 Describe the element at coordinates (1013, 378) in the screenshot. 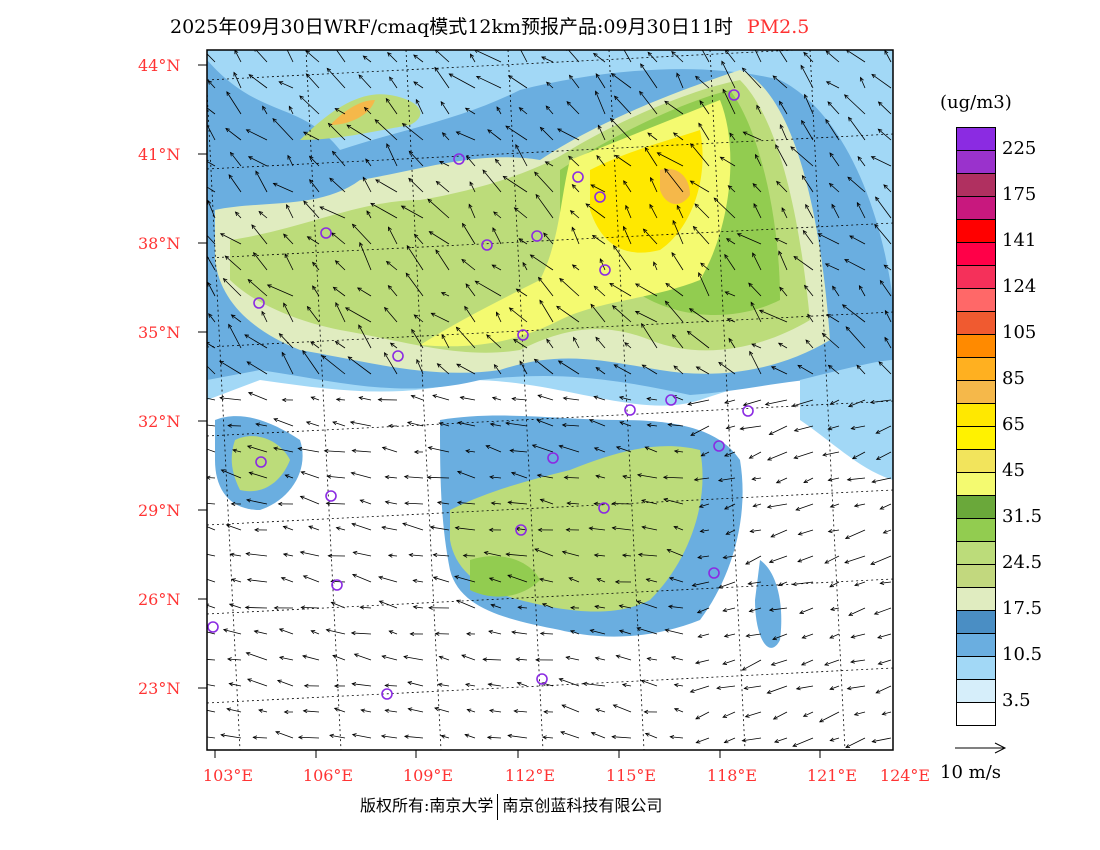

I see `colorbar-label: 85` at that location.